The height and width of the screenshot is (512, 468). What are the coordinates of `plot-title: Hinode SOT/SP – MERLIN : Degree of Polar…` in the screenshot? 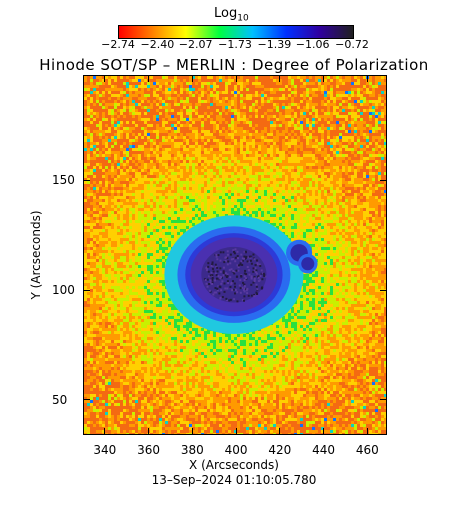 It's located at (234, 65).